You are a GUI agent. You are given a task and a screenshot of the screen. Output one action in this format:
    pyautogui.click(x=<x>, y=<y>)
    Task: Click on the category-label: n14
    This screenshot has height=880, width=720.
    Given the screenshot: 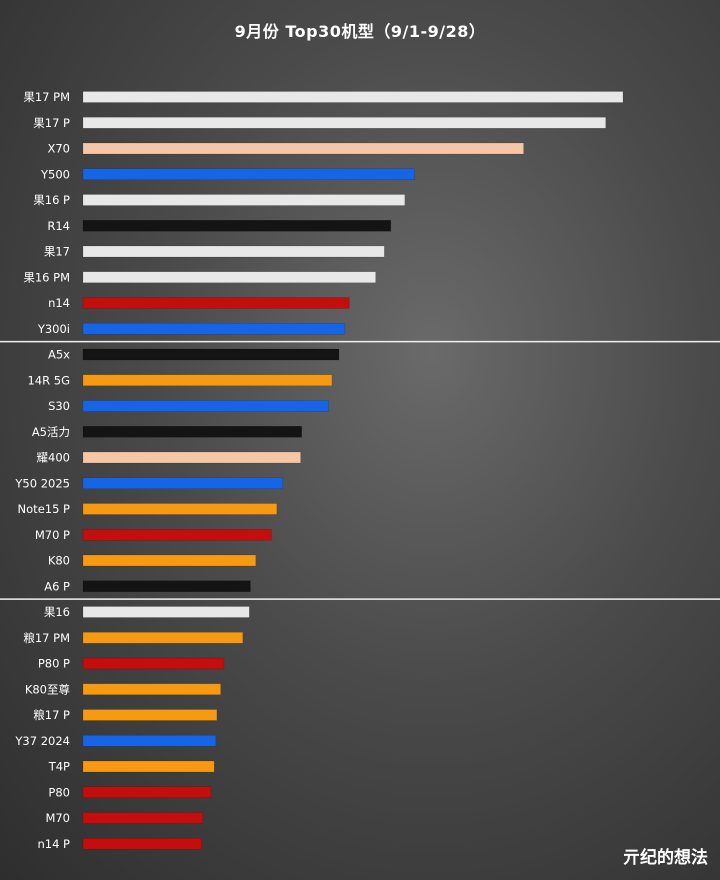 What is the action you would take?
    pyautogui.click(x=59, y=303)
    